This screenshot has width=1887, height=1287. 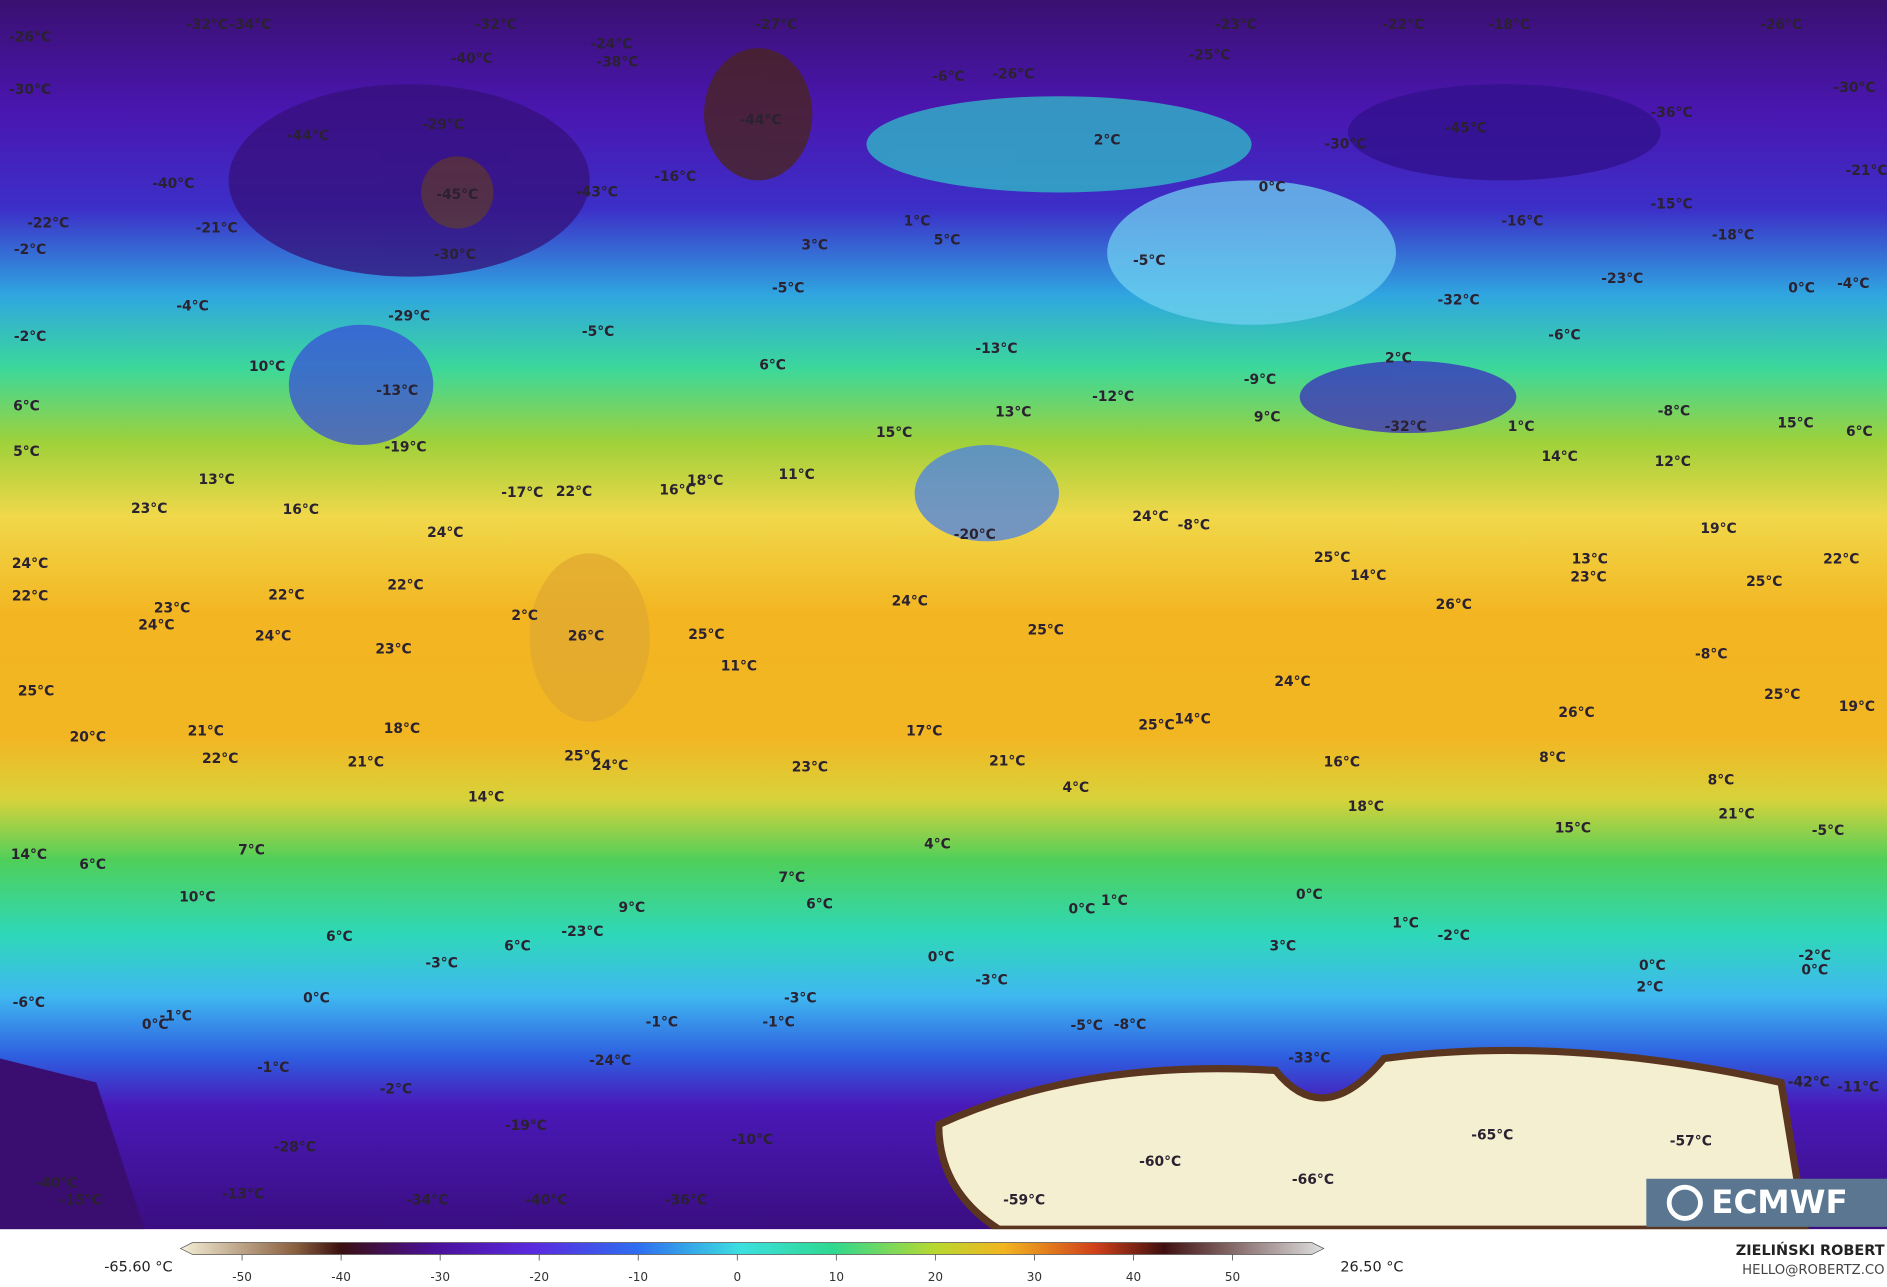 What do you see at coordinates (611, 45) in the screenshot?
I see `temp-label: -24°C` at bounding box center [611, 45].